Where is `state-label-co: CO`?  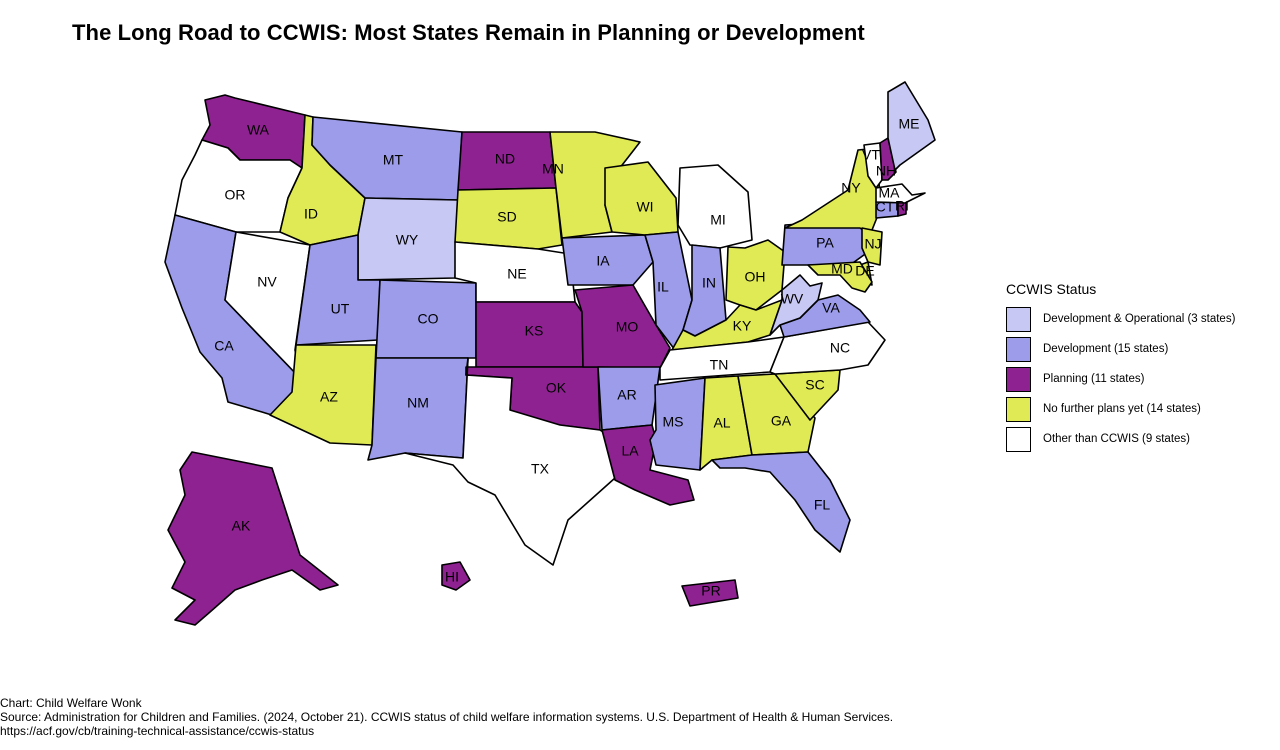 state-label-co: CO is located at coordinates (428, 319).